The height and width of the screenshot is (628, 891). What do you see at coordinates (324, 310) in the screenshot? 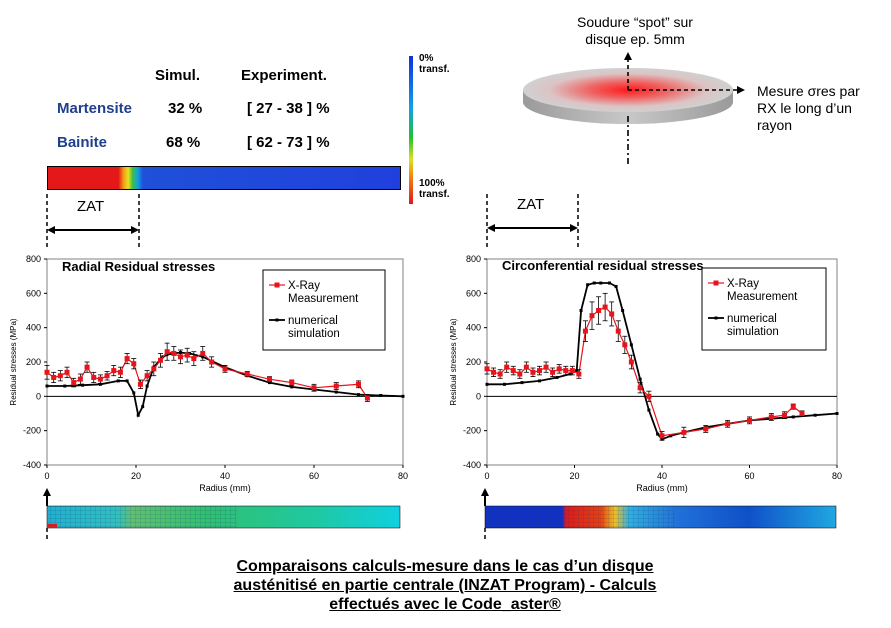
I see `legend-box` at bounding box center [324, 310].